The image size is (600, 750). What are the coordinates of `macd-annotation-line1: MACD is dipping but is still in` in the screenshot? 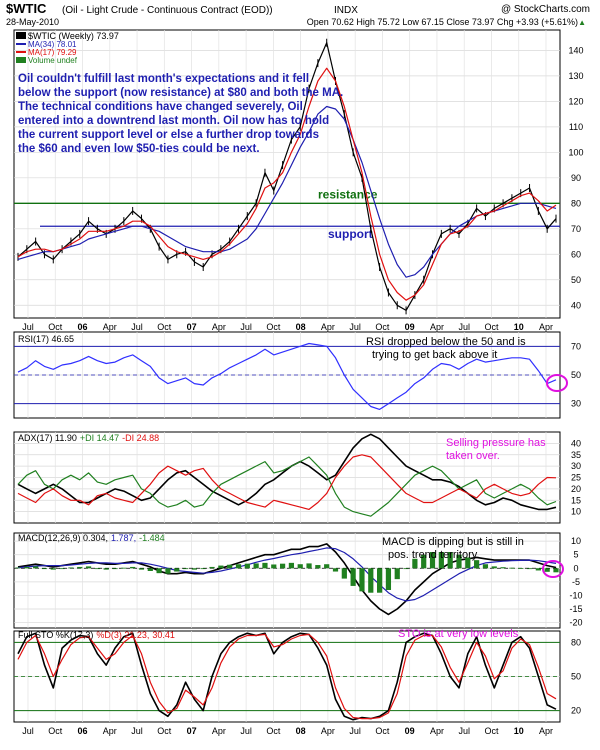 It's located at (453, 542).